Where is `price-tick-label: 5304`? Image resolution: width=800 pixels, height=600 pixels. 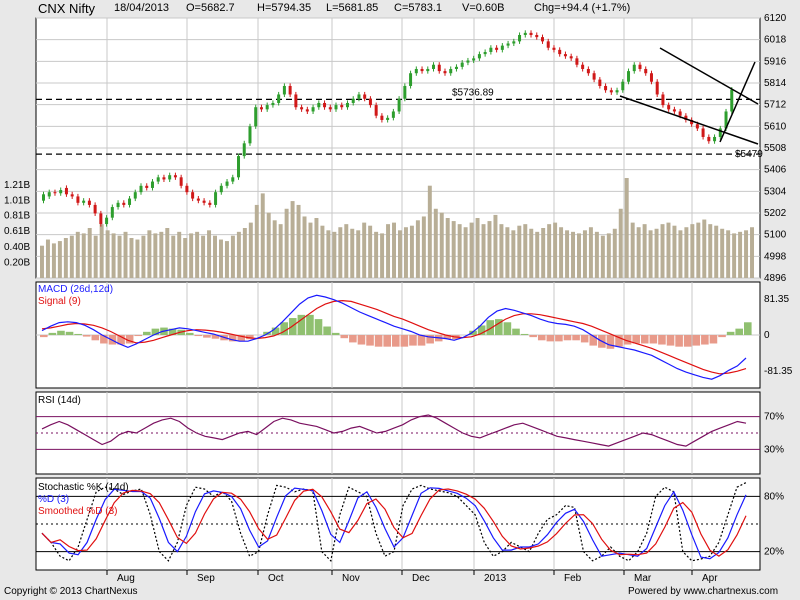 price-tick-label: 5304 is located at coordinates (775, 191).